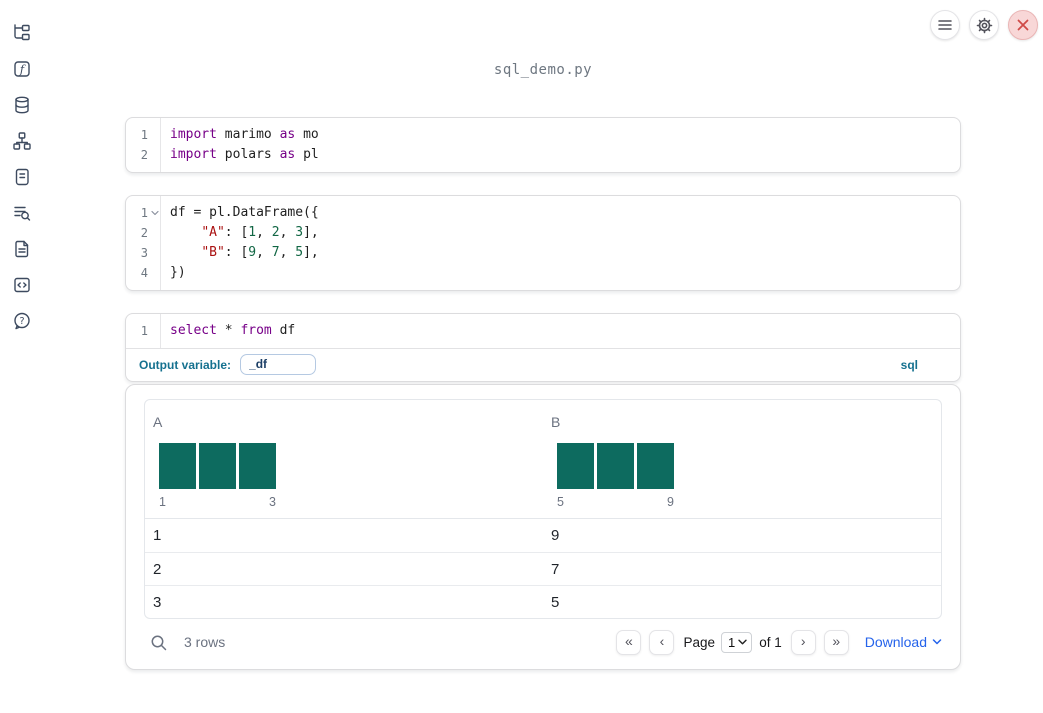  What do you see at coordinates (157, 602) in the screenshot?
I see `table-cell: 3` at bounding box center [157, 602].